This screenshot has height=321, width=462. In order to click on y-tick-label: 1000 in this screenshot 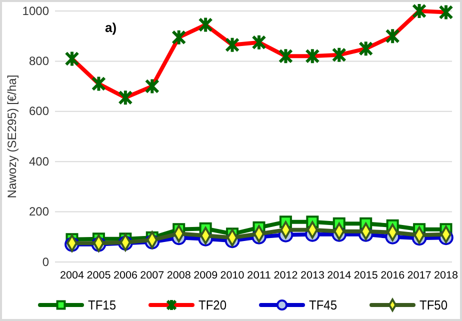, I will do `click(36, 11)`.